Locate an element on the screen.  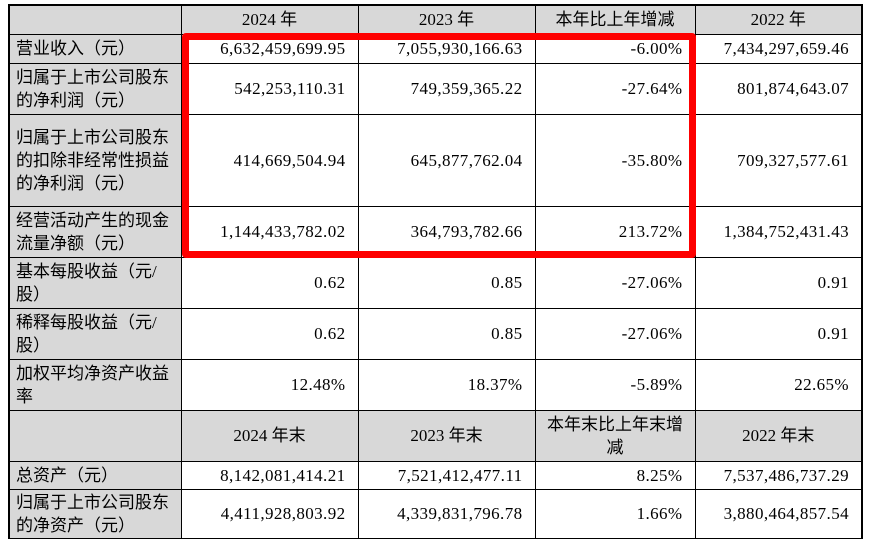
cell-2022: 801,874,643.07 is located at coordinates (778, 88).